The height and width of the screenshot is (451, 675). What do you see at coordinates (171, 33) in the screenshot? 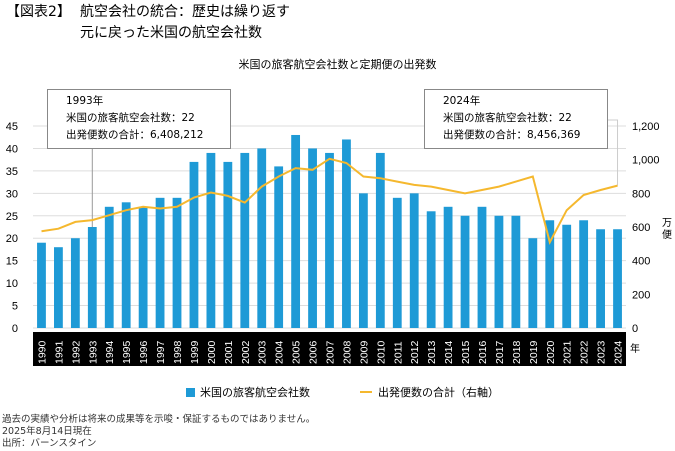
I see `header-title-line2: 元に戻った米国の航空会社数` at bounding box center [171, 33].